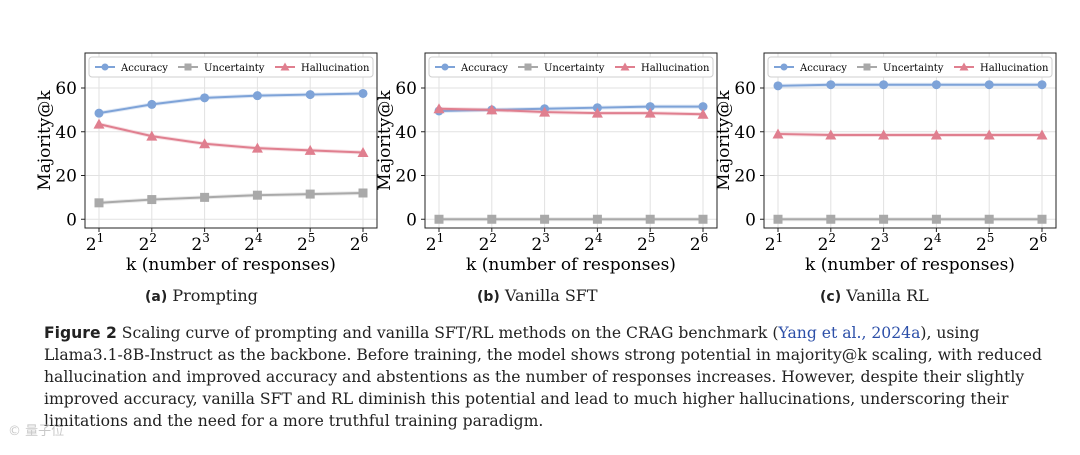  What do you see at coordinates (306, 243) in the screenshot?
I see `x-tick-label: 25` at bounding box center [306, 243].